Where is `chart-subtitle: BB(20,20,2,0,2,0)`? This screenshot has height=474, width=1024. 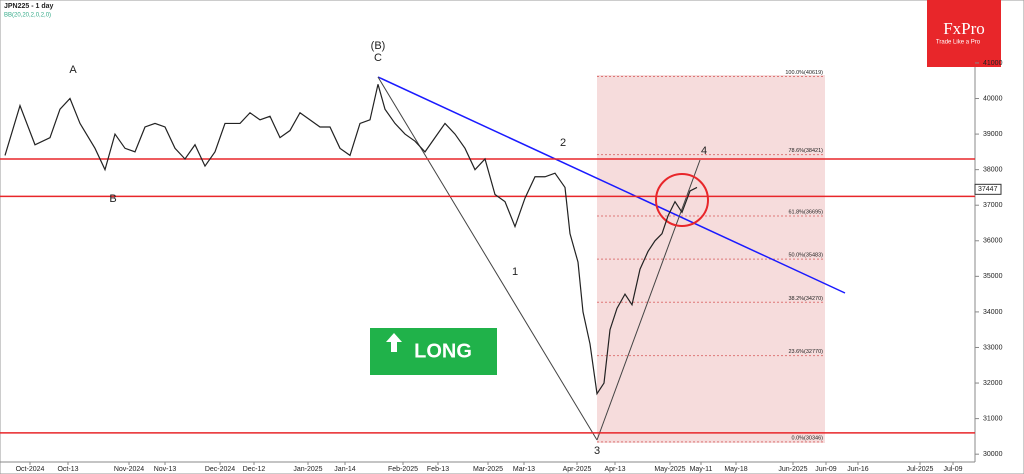
chart-subtitle: BB(20,20,2,0,2,0) is located at coordinates (27, 16).